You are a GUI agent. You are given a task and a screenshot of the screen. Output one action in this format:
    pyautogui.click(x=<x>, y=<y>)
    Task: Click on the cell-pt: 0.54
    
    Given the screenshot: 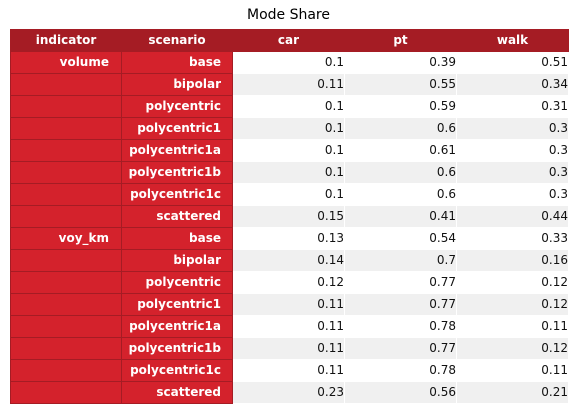 What is the action you would take?
    pyautogui.click(x=400, y=238)
    